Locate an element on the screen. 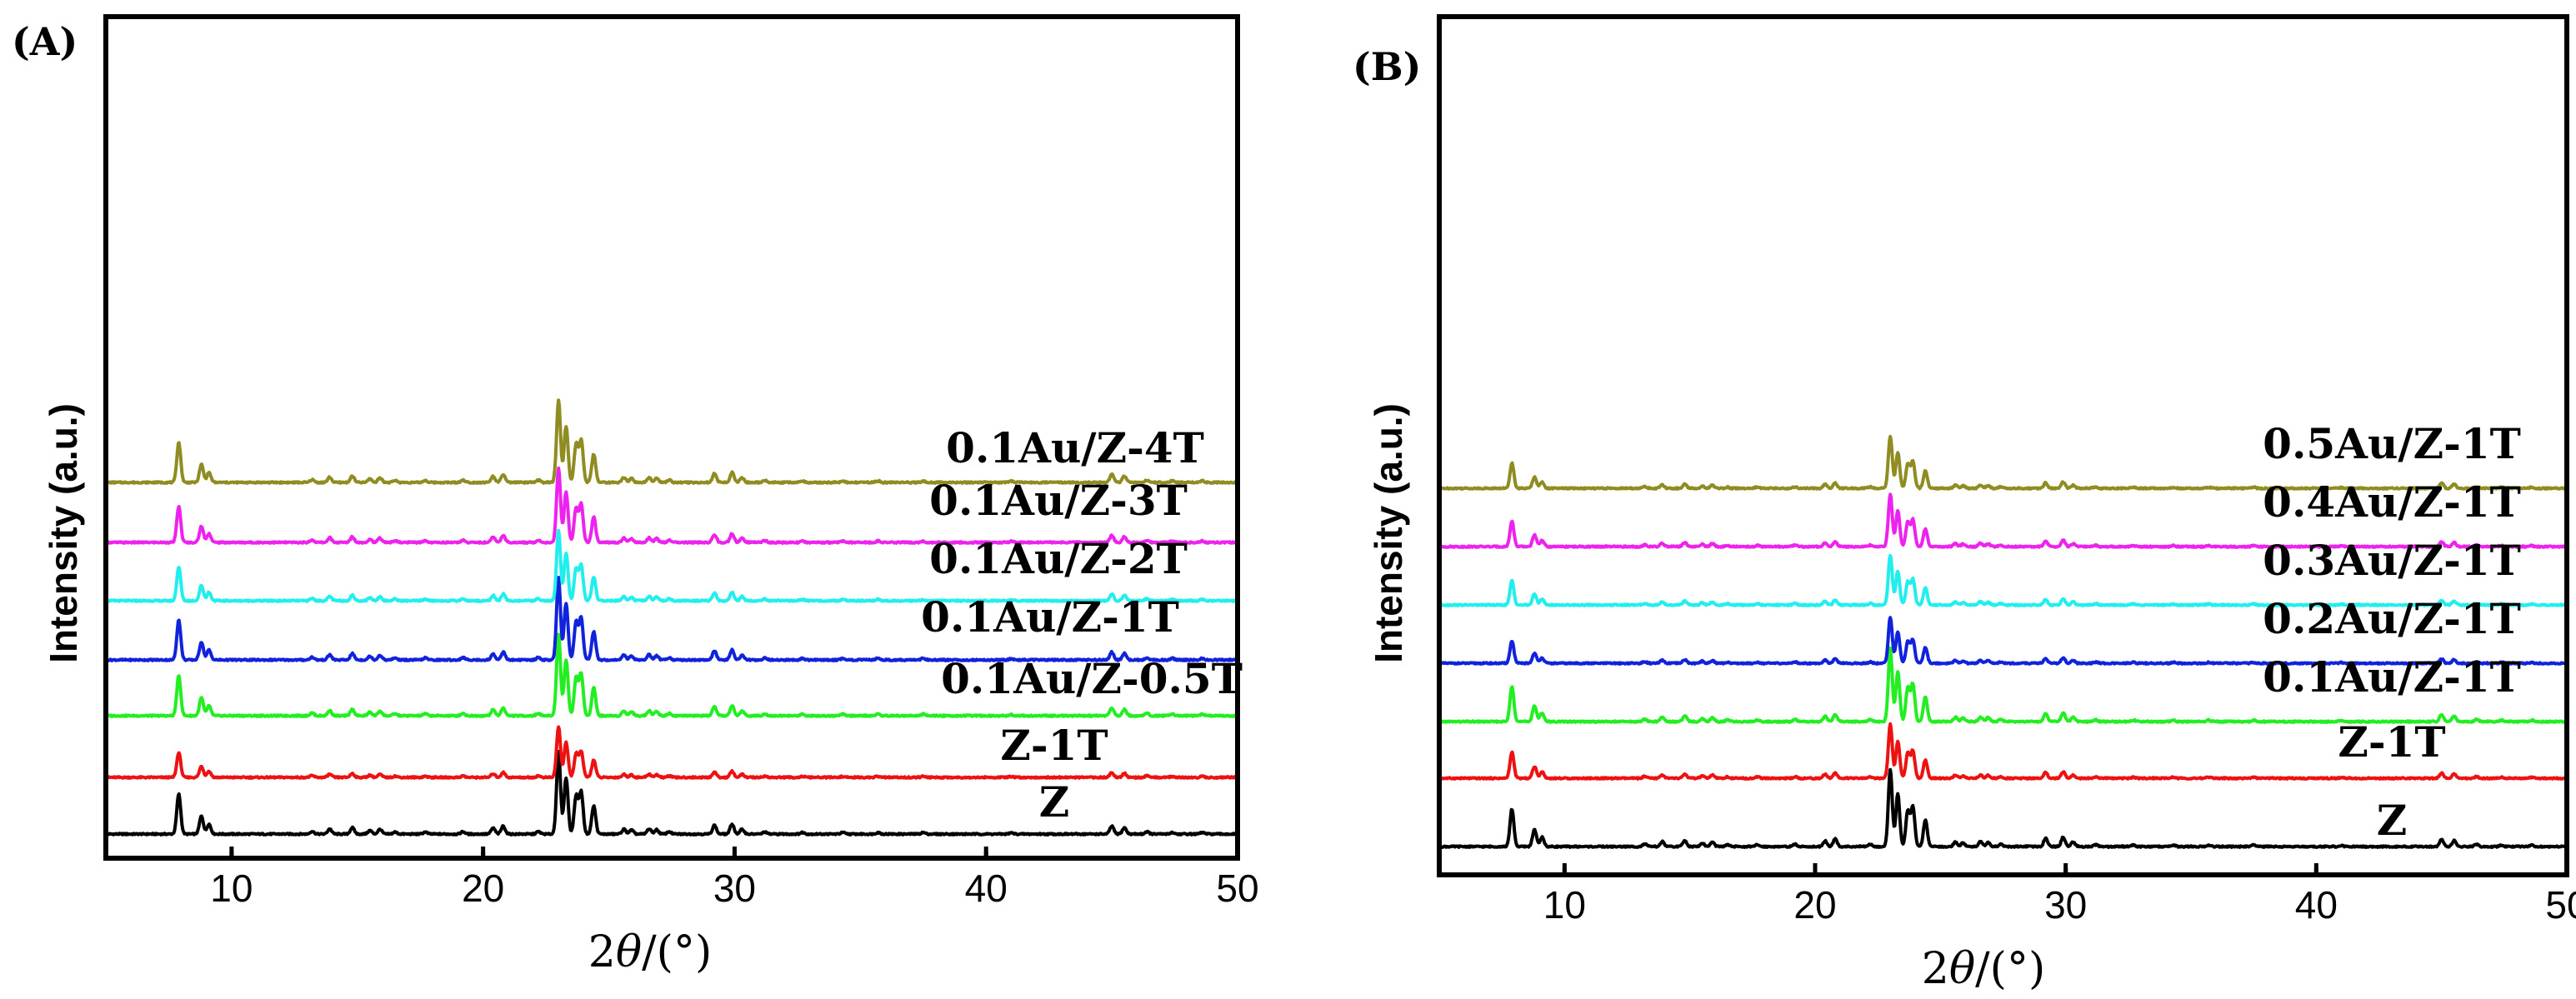 The height and width of the screenshot is (999, 2576). panel-a-series-label-5: 0.1Au/Z-3T is located at coordinates (1058, 500).